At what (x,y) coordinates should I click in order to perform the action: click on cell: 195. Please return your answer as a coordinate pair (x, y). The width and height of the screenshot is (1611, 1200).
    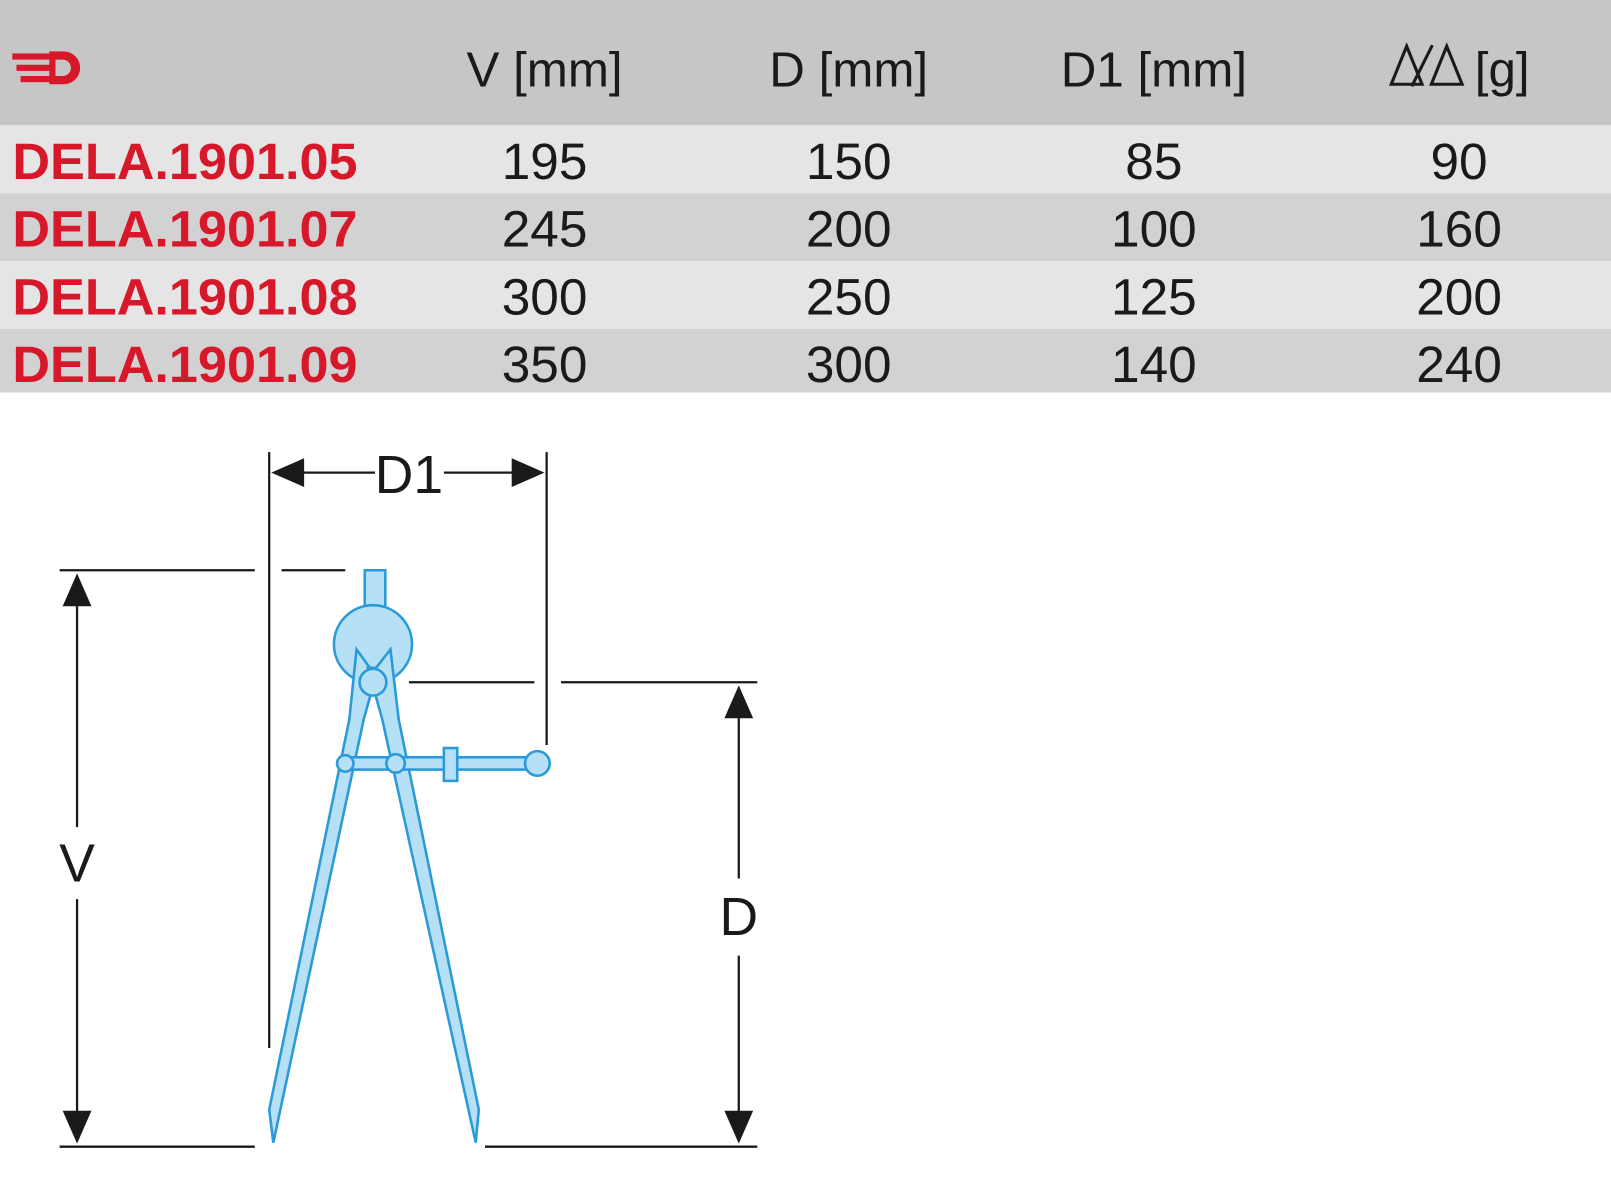
    Looking at the image, I should click on (545, 161).